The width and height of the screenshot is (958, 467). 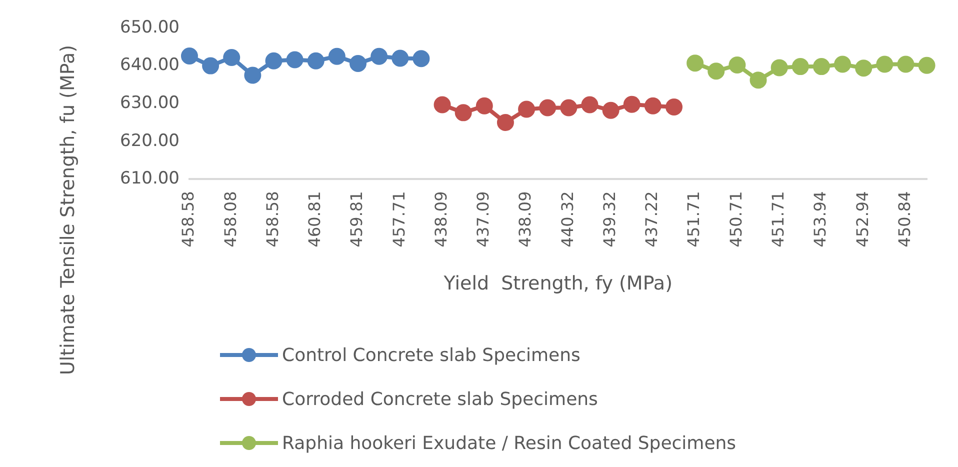 What do you see at coordinates (820, 219) in the screenshot?
I see `x-tick-label: 453.94` at bounding box center [820, 219].